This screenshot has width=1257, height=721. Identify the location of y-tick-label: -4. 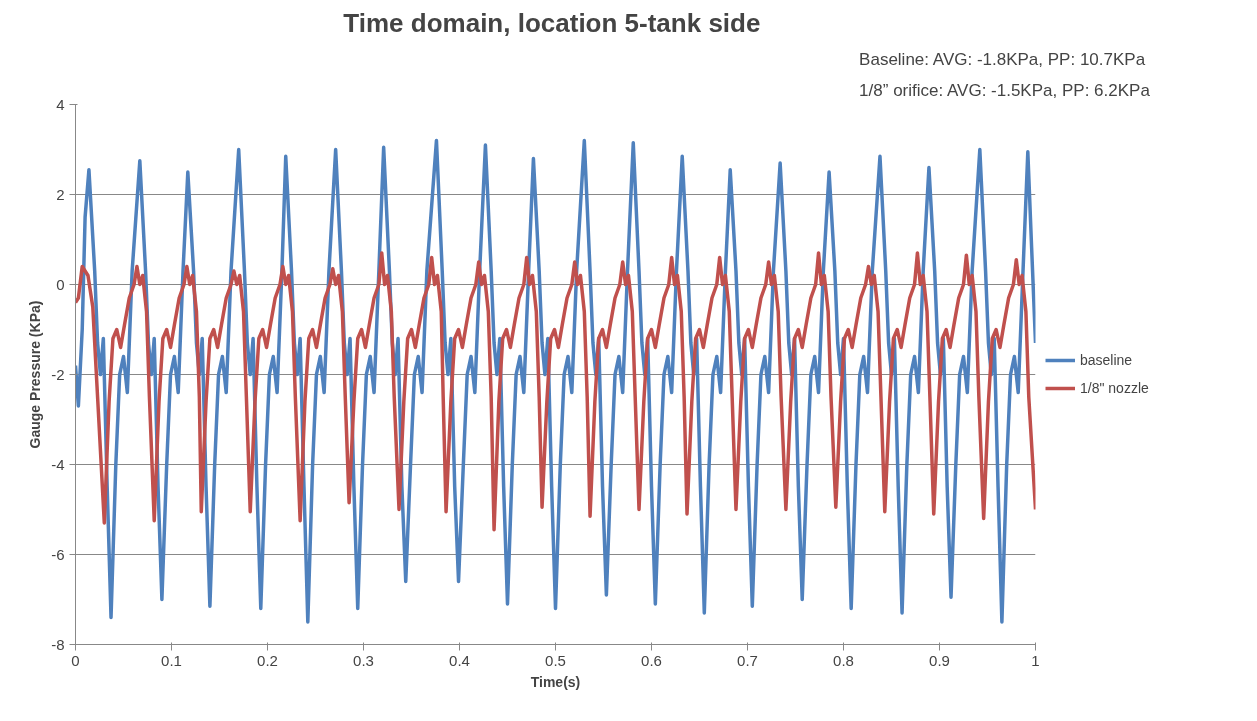
(58, 464).